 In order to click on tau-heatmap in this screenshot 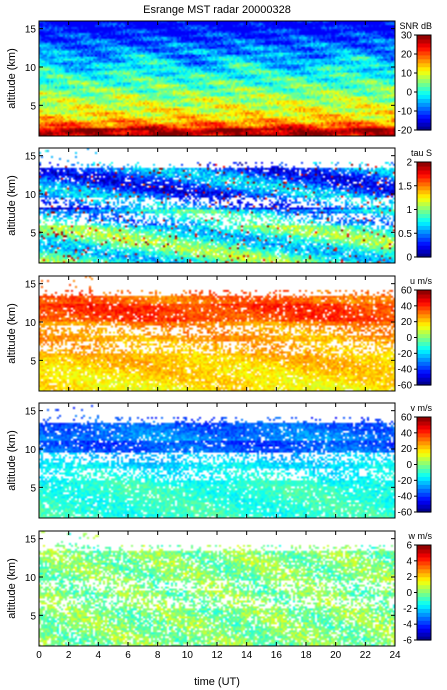, I will do `click(217, 205)`.